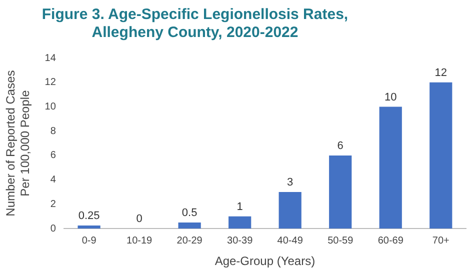 The height and width of the screenshot is (273, 474). I want to click on chart-title: Figure 3. Age-Specific Legionellosis Rates, Allegheny County, 2020-2022, so click(195, 24).